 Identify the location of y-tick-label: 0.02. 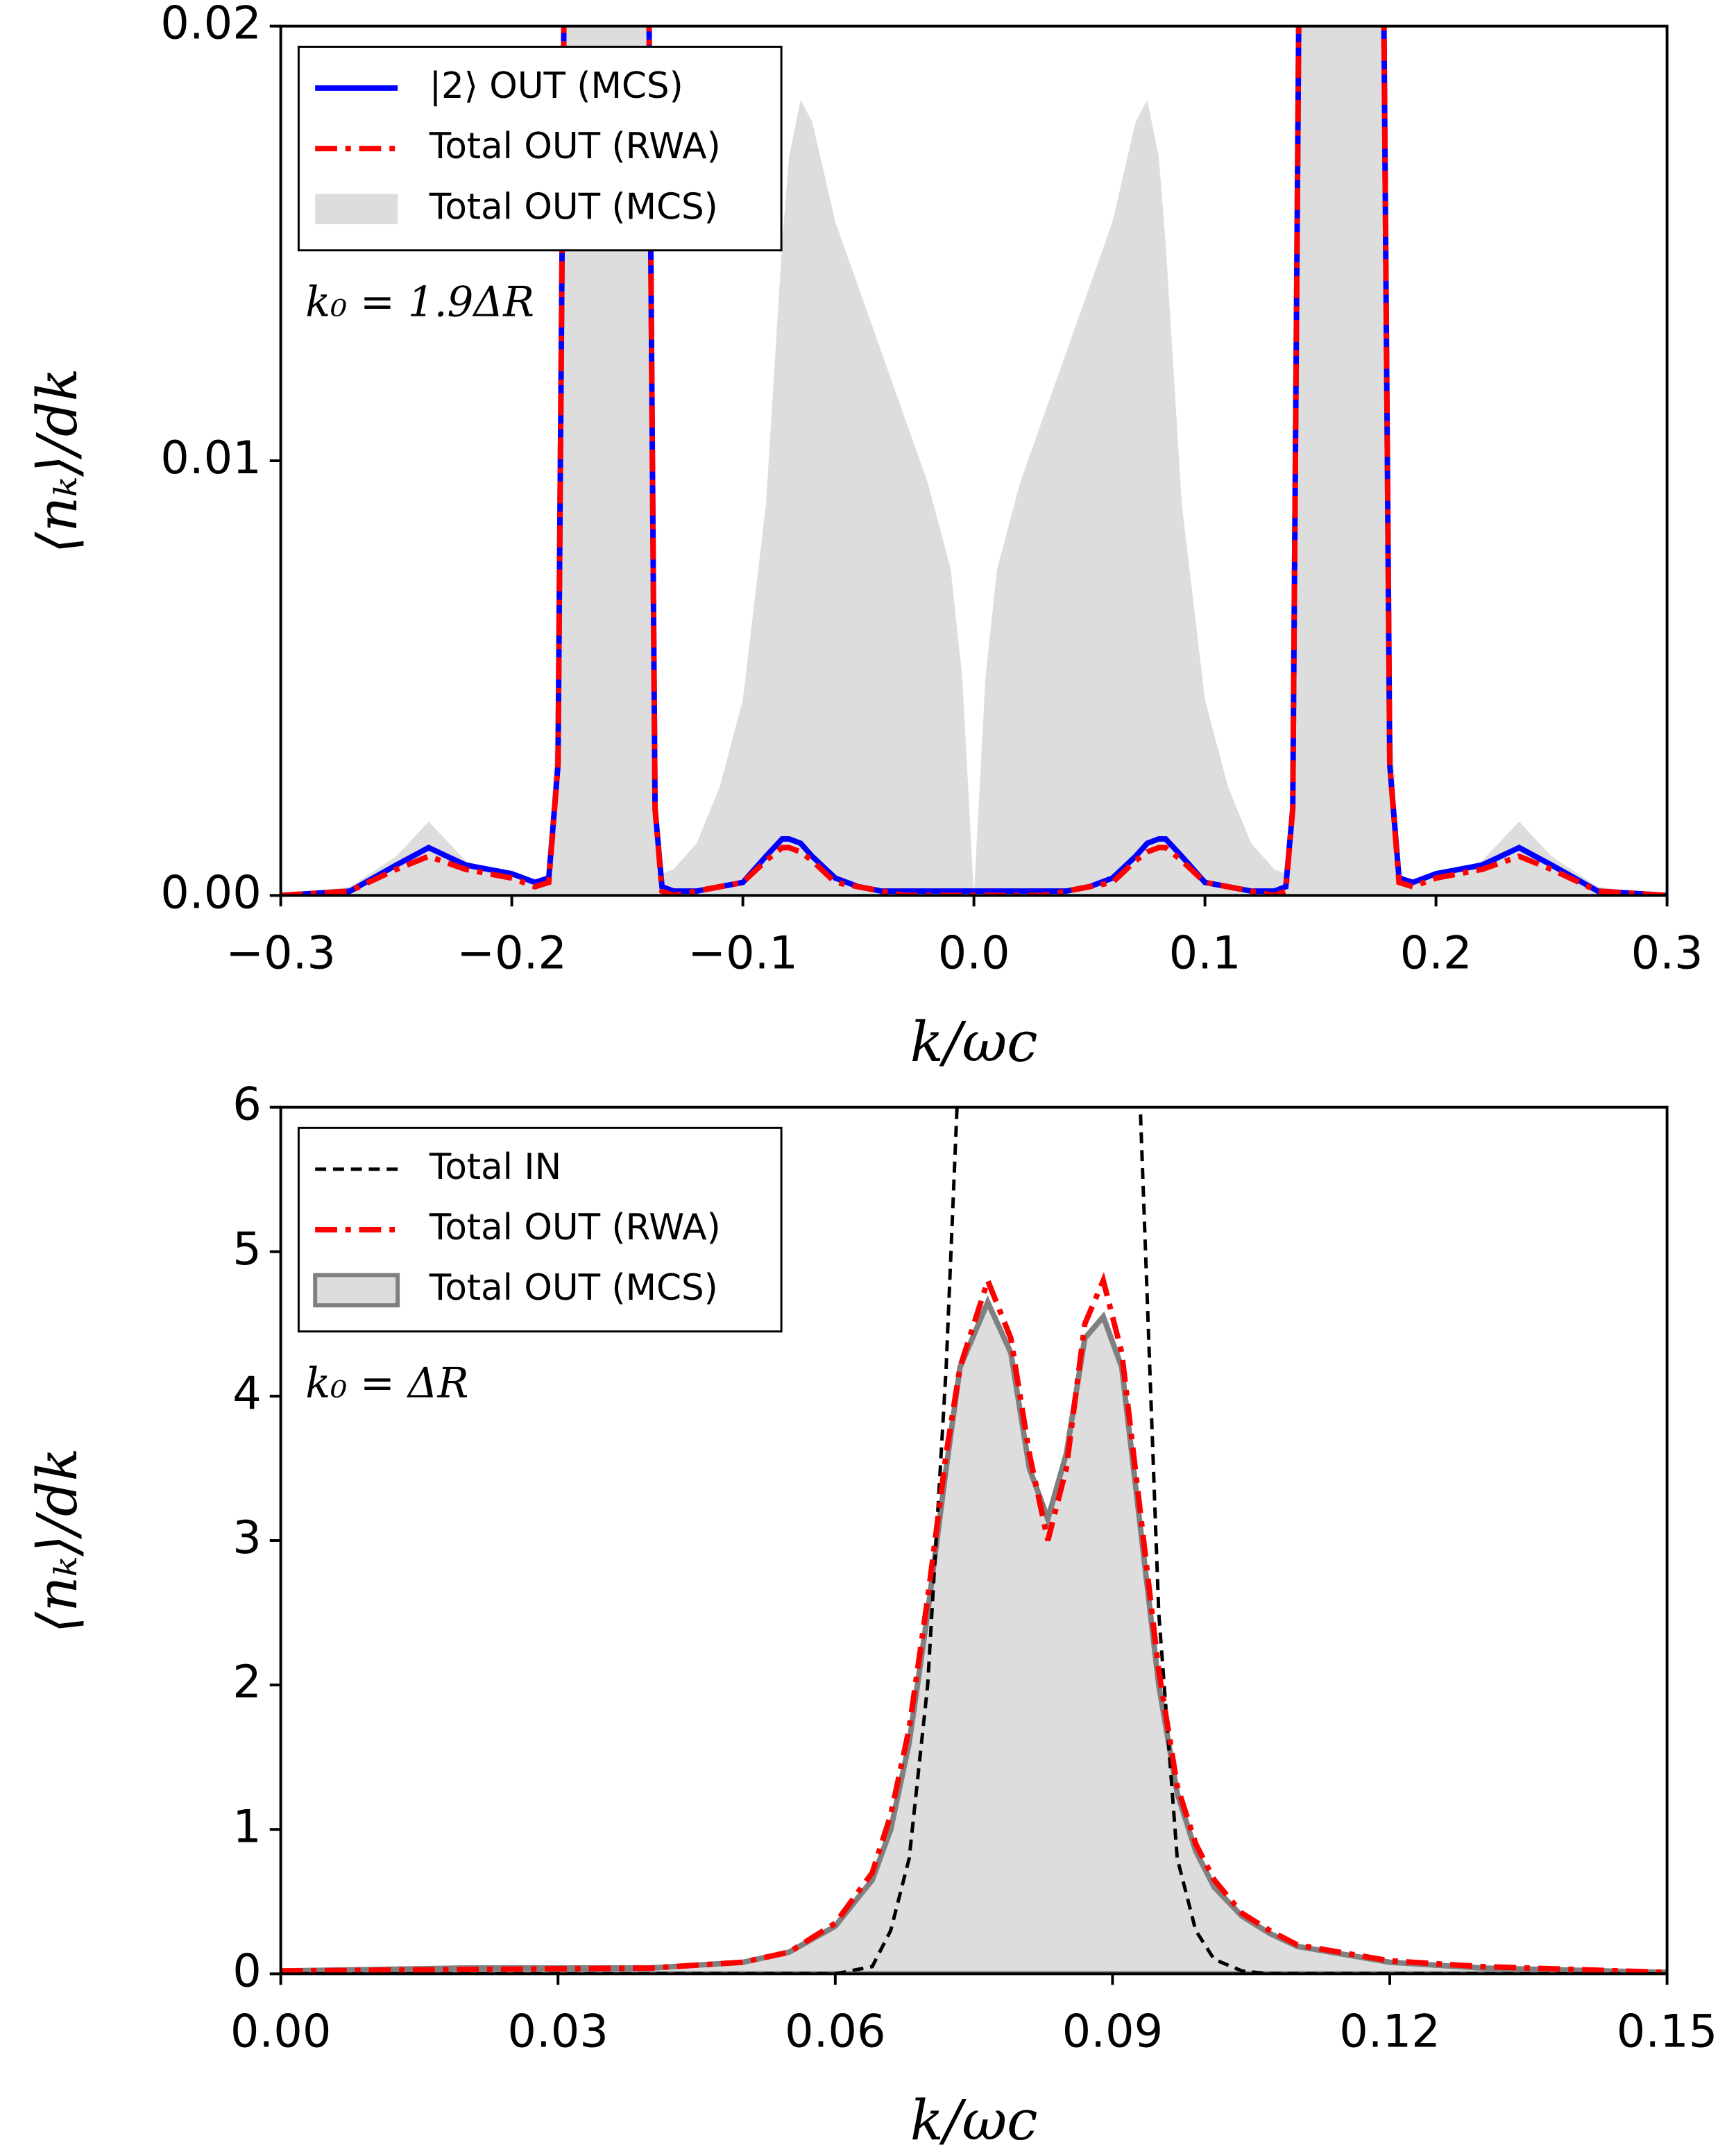
(211, 25).